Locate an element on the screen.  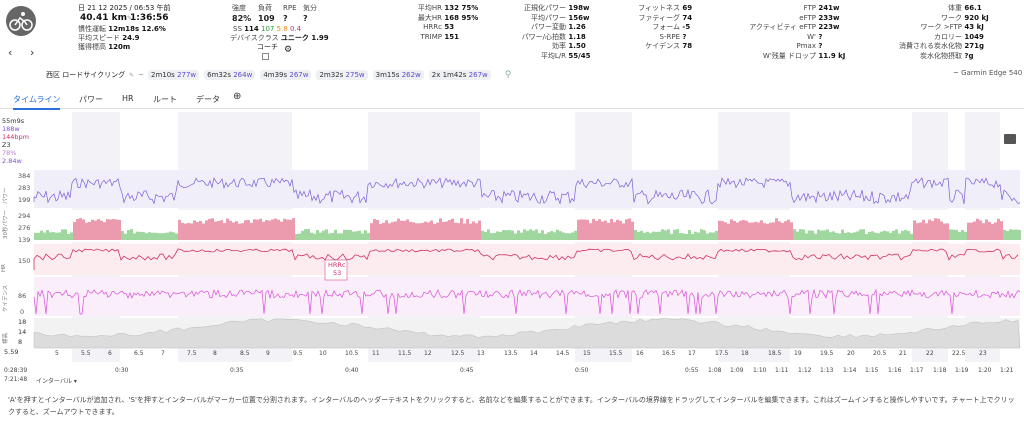
next-activity-icon: › is located at coordinates (32, 52).